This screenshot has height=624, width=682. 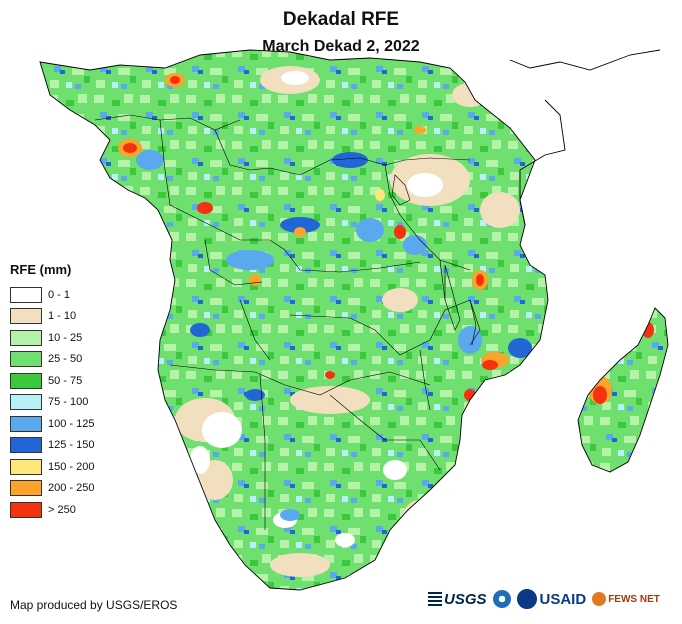 I want to click on legend-item: 10 - 25, so click(x=70, y=338).